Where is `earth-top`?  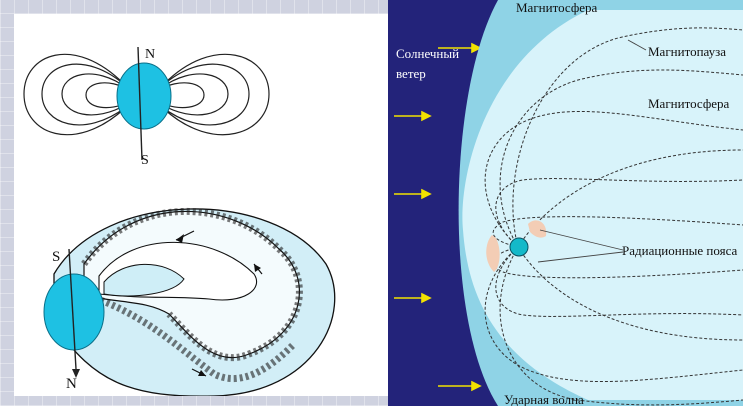
earth-top is located at coordinates (144, 96).